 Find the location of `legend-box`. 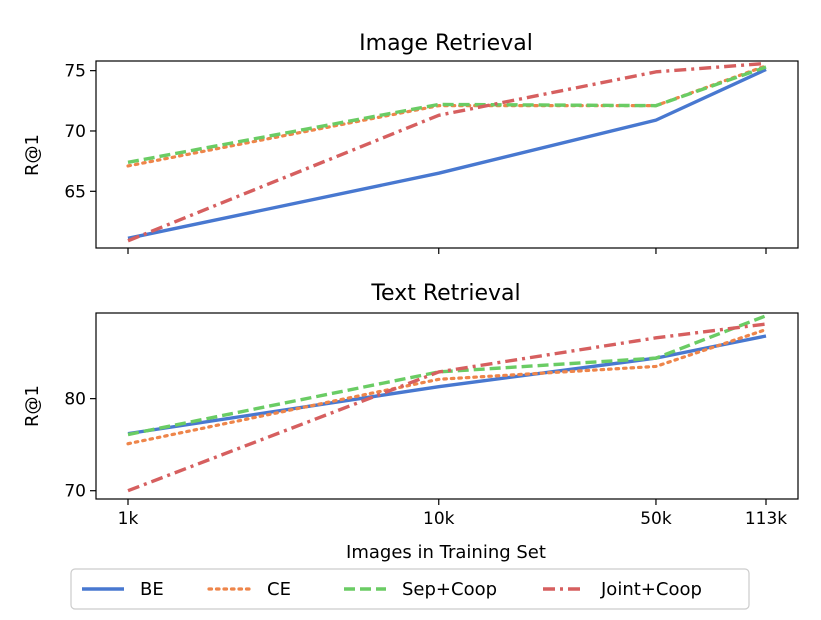

legend-box is located at coordinates (410, 589).